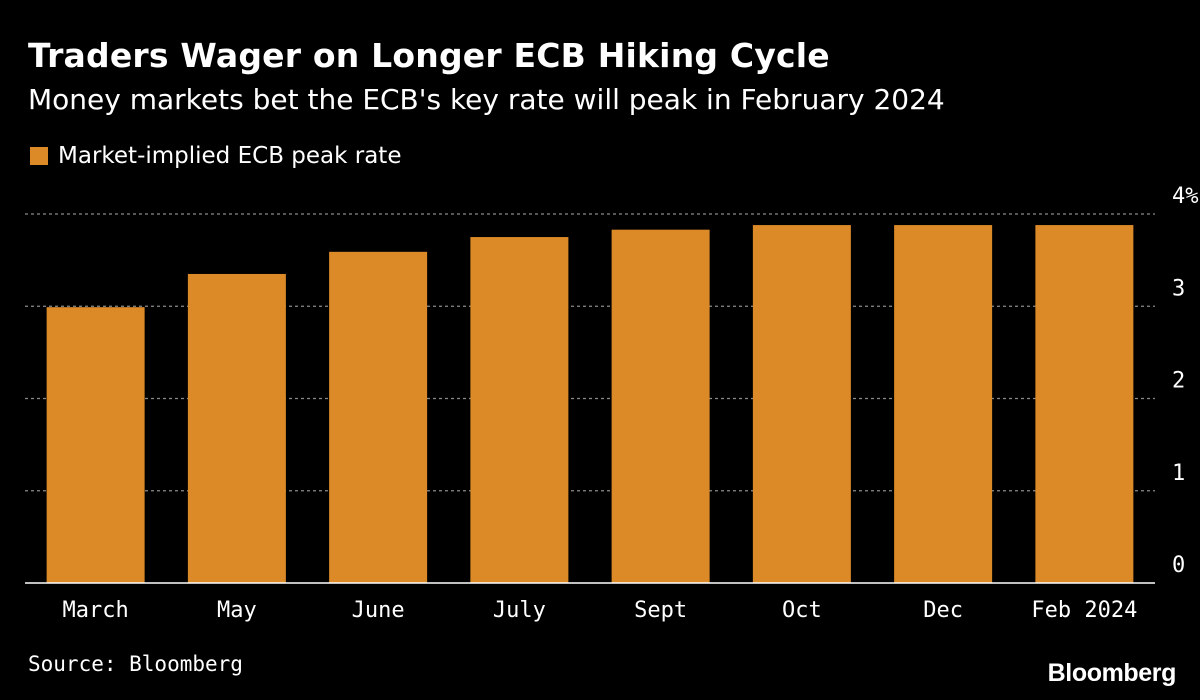 Image resolution: width=1200 pixels, height=700 pixels. I want to click on legend: Market-implied ECB peak rate, so click(215, 156).